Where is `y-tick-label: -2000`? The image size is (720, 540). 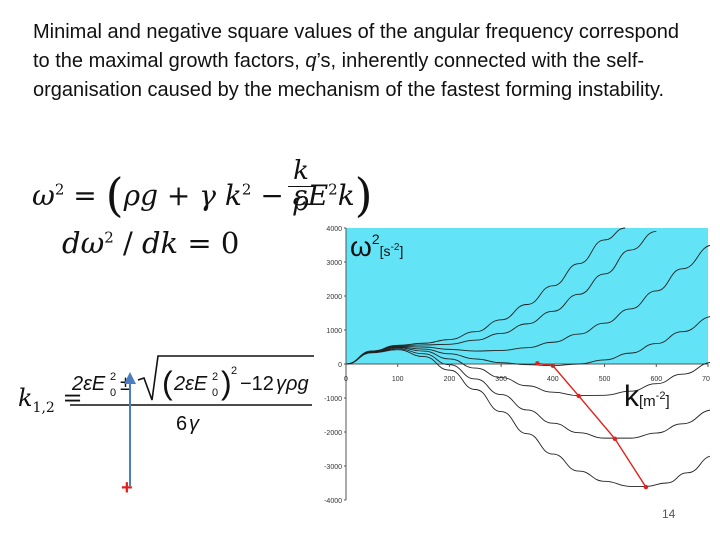
y-tick-label: -2000 is located at coordinates (333, 433).